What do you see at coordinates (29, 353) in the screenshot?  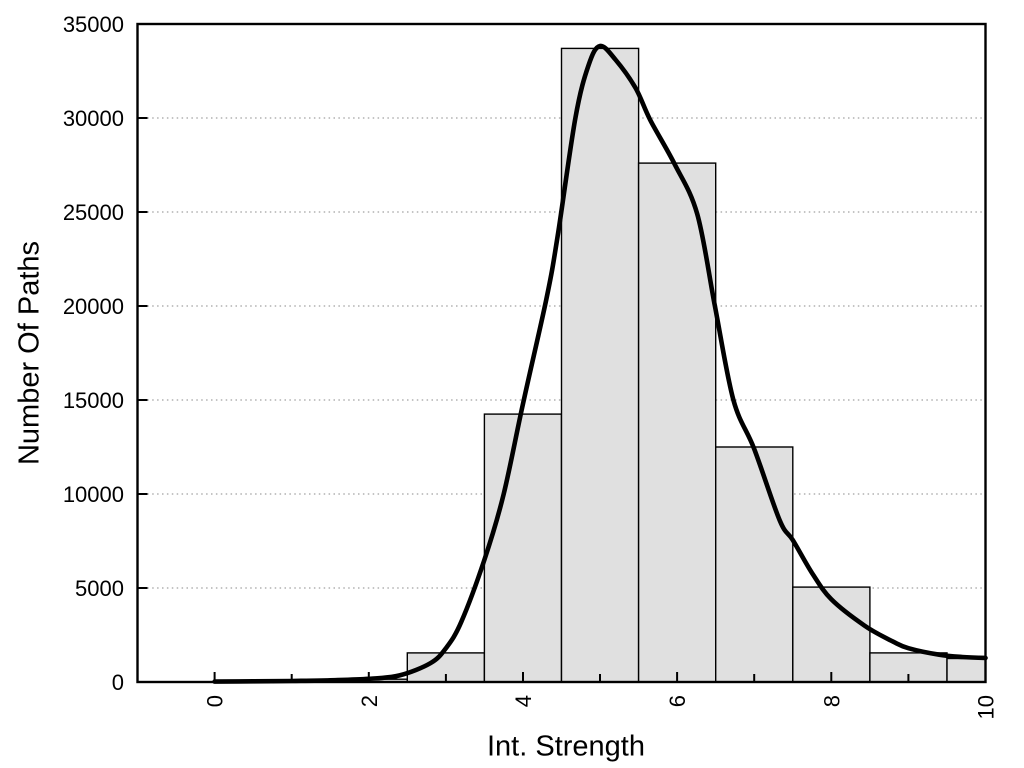 I see `y-axis-title: Number Of Paths` at bounding box center [29, 353].